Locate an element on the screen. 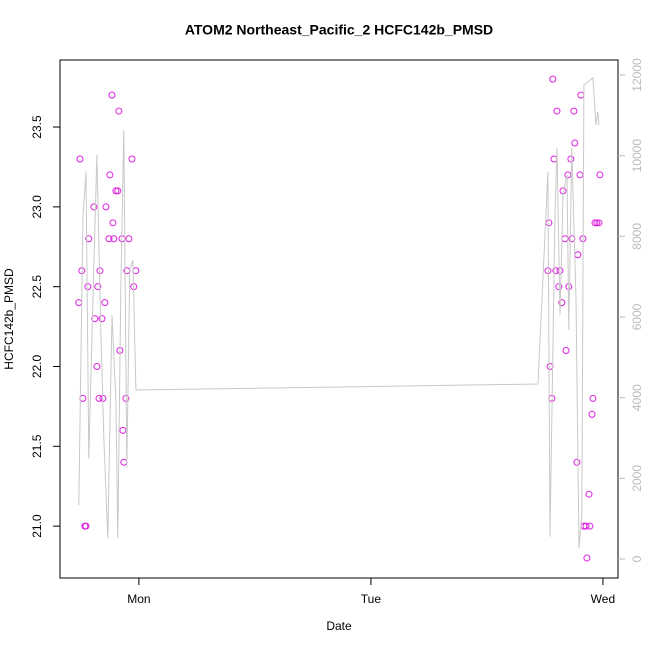  y-tick-label: 23.5 is located at coordinates (37, 127).